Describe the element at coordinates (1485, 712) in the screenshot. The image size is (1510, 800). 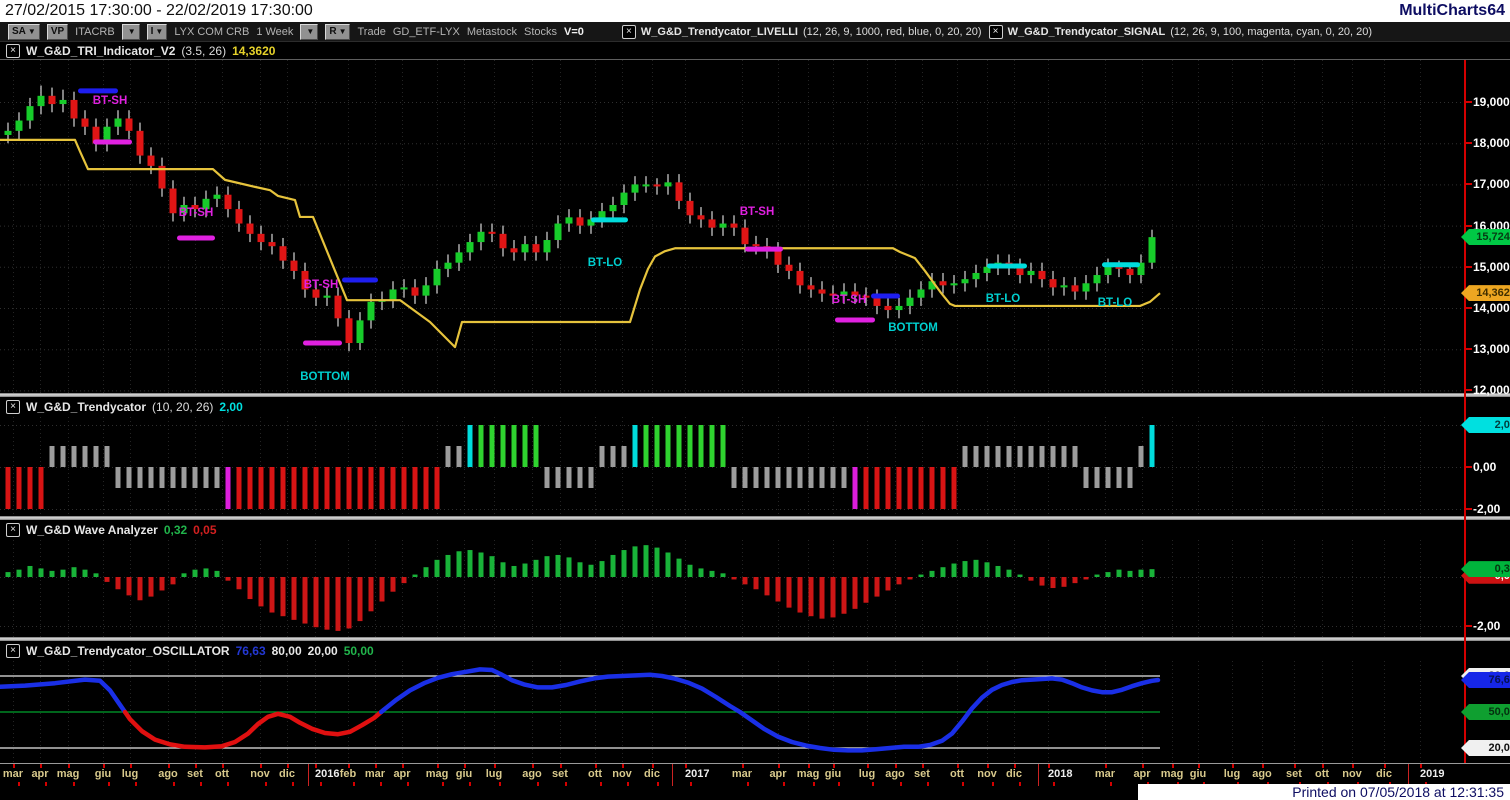
I see `oscillator-value-tag: 50,00` at that location.